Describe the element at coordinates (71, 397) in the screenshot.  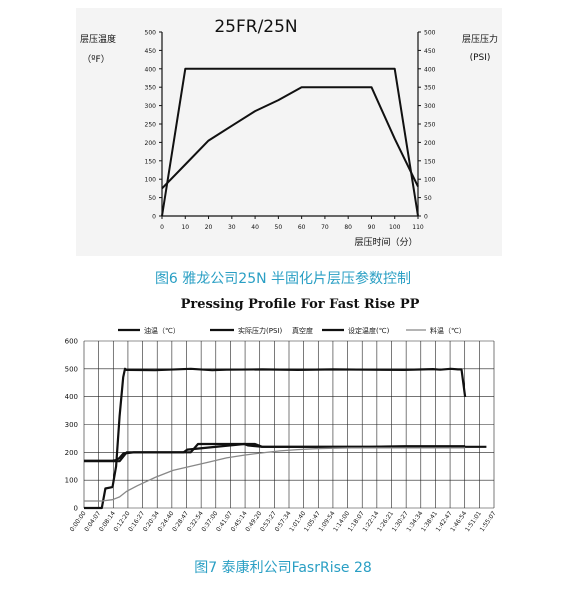
I see `chart2-ytick-label: 400` at that location.